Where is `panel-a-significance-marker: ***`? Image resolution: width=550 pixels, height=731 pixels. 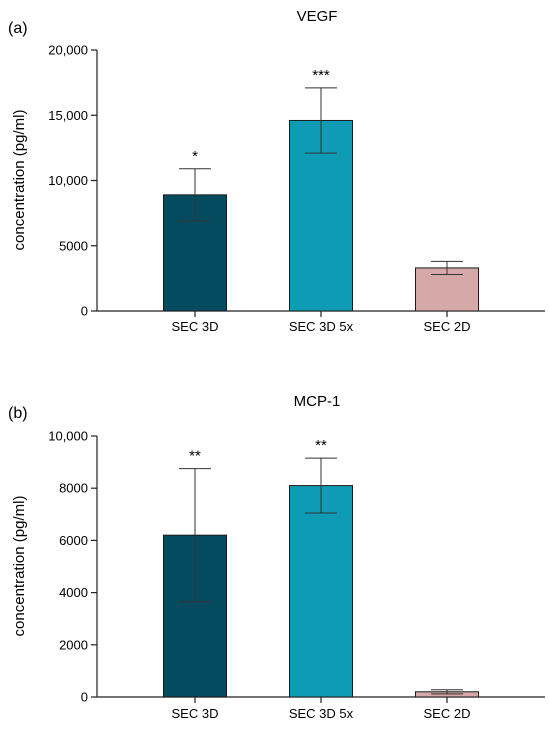 panel-a-significance-marker: *** is located at coordinates (321, 75).